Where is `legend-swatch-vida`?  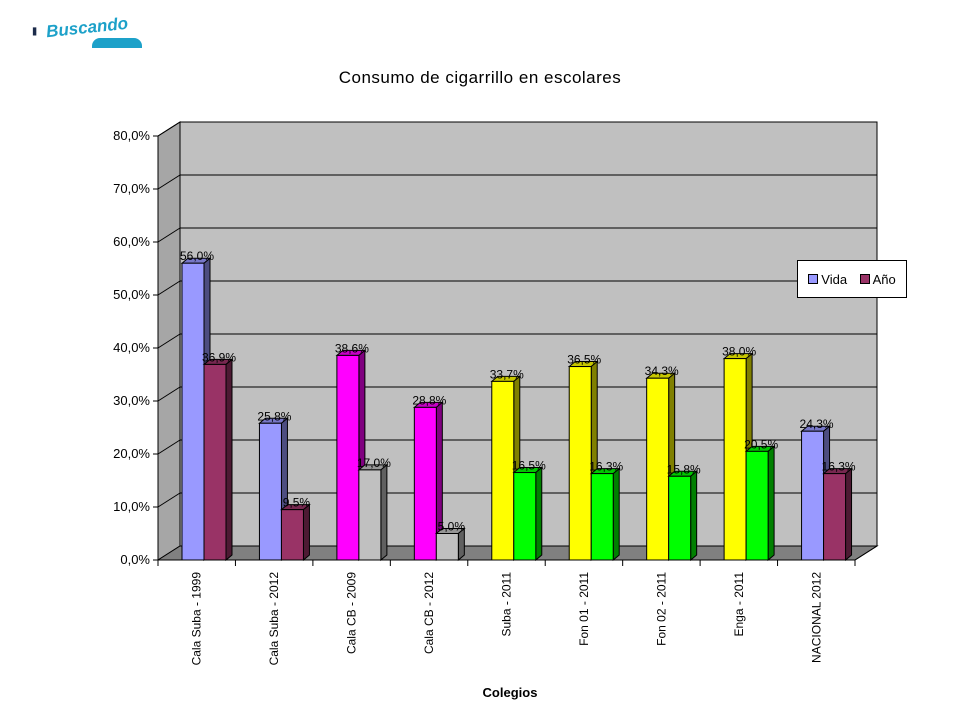 legend-swatch-vida is located at coordinates (813, 279).